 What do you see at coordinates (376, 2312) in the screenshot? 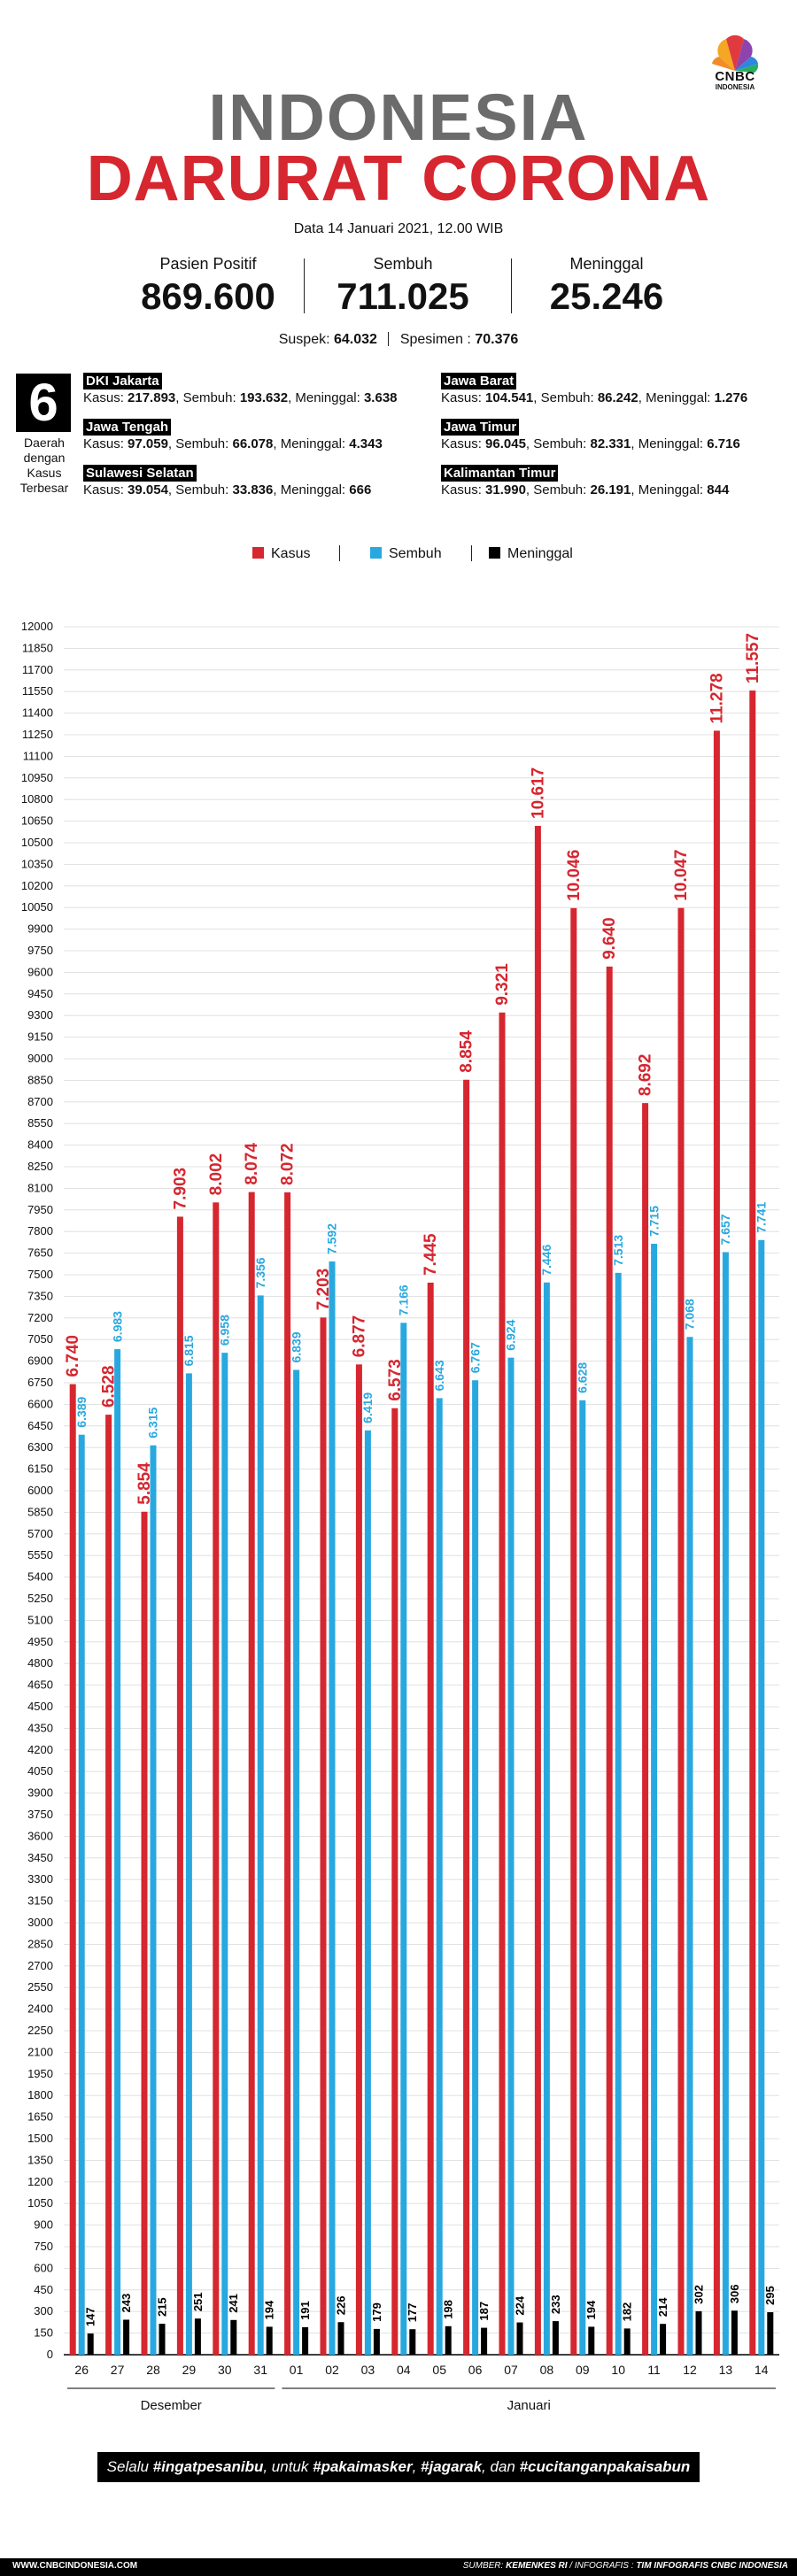
I see `data-label-meninggal: 179` at bounding box center [376, 2312].